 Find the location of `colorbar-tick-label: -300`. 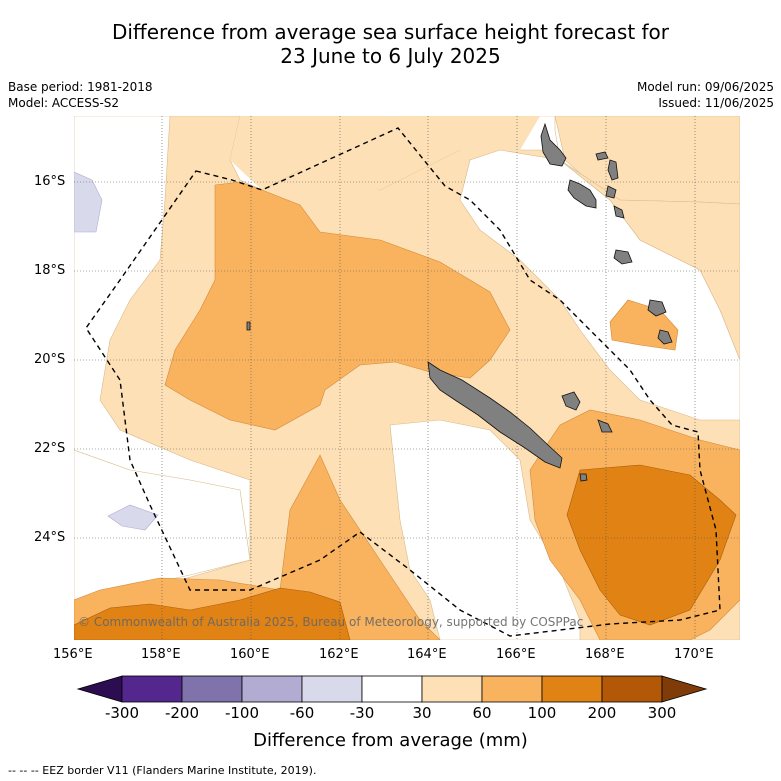

colorbar-tick-label: -300 is located at coordinates (122, 713).